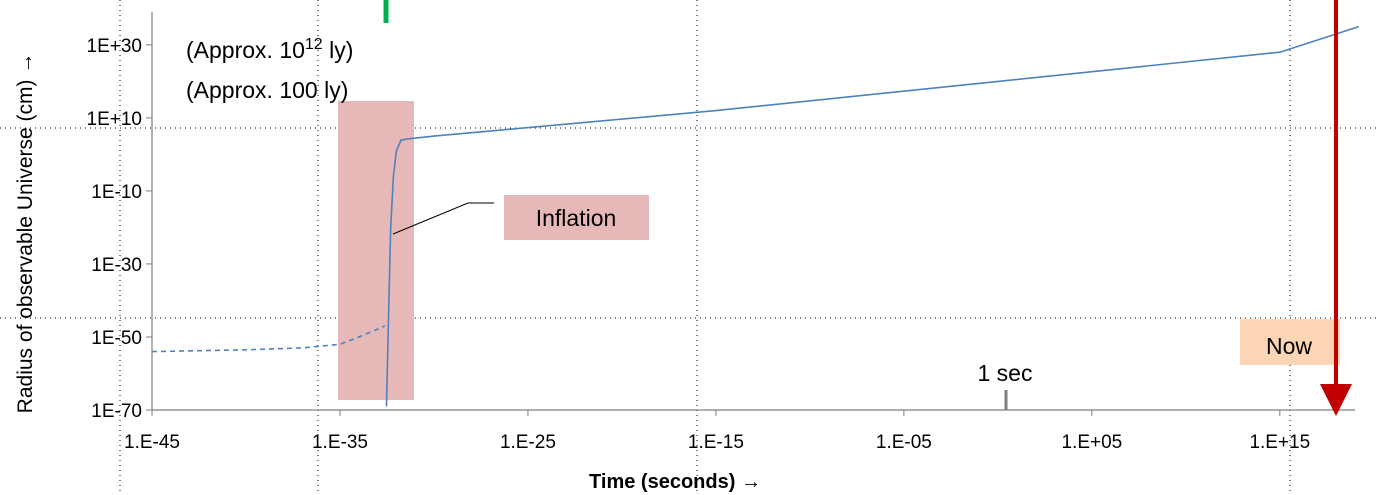 The image size is (1378, 495). Describe the element at coordinates (443, 218) in the screenshot. I see `inflation-leader-line` at that location.